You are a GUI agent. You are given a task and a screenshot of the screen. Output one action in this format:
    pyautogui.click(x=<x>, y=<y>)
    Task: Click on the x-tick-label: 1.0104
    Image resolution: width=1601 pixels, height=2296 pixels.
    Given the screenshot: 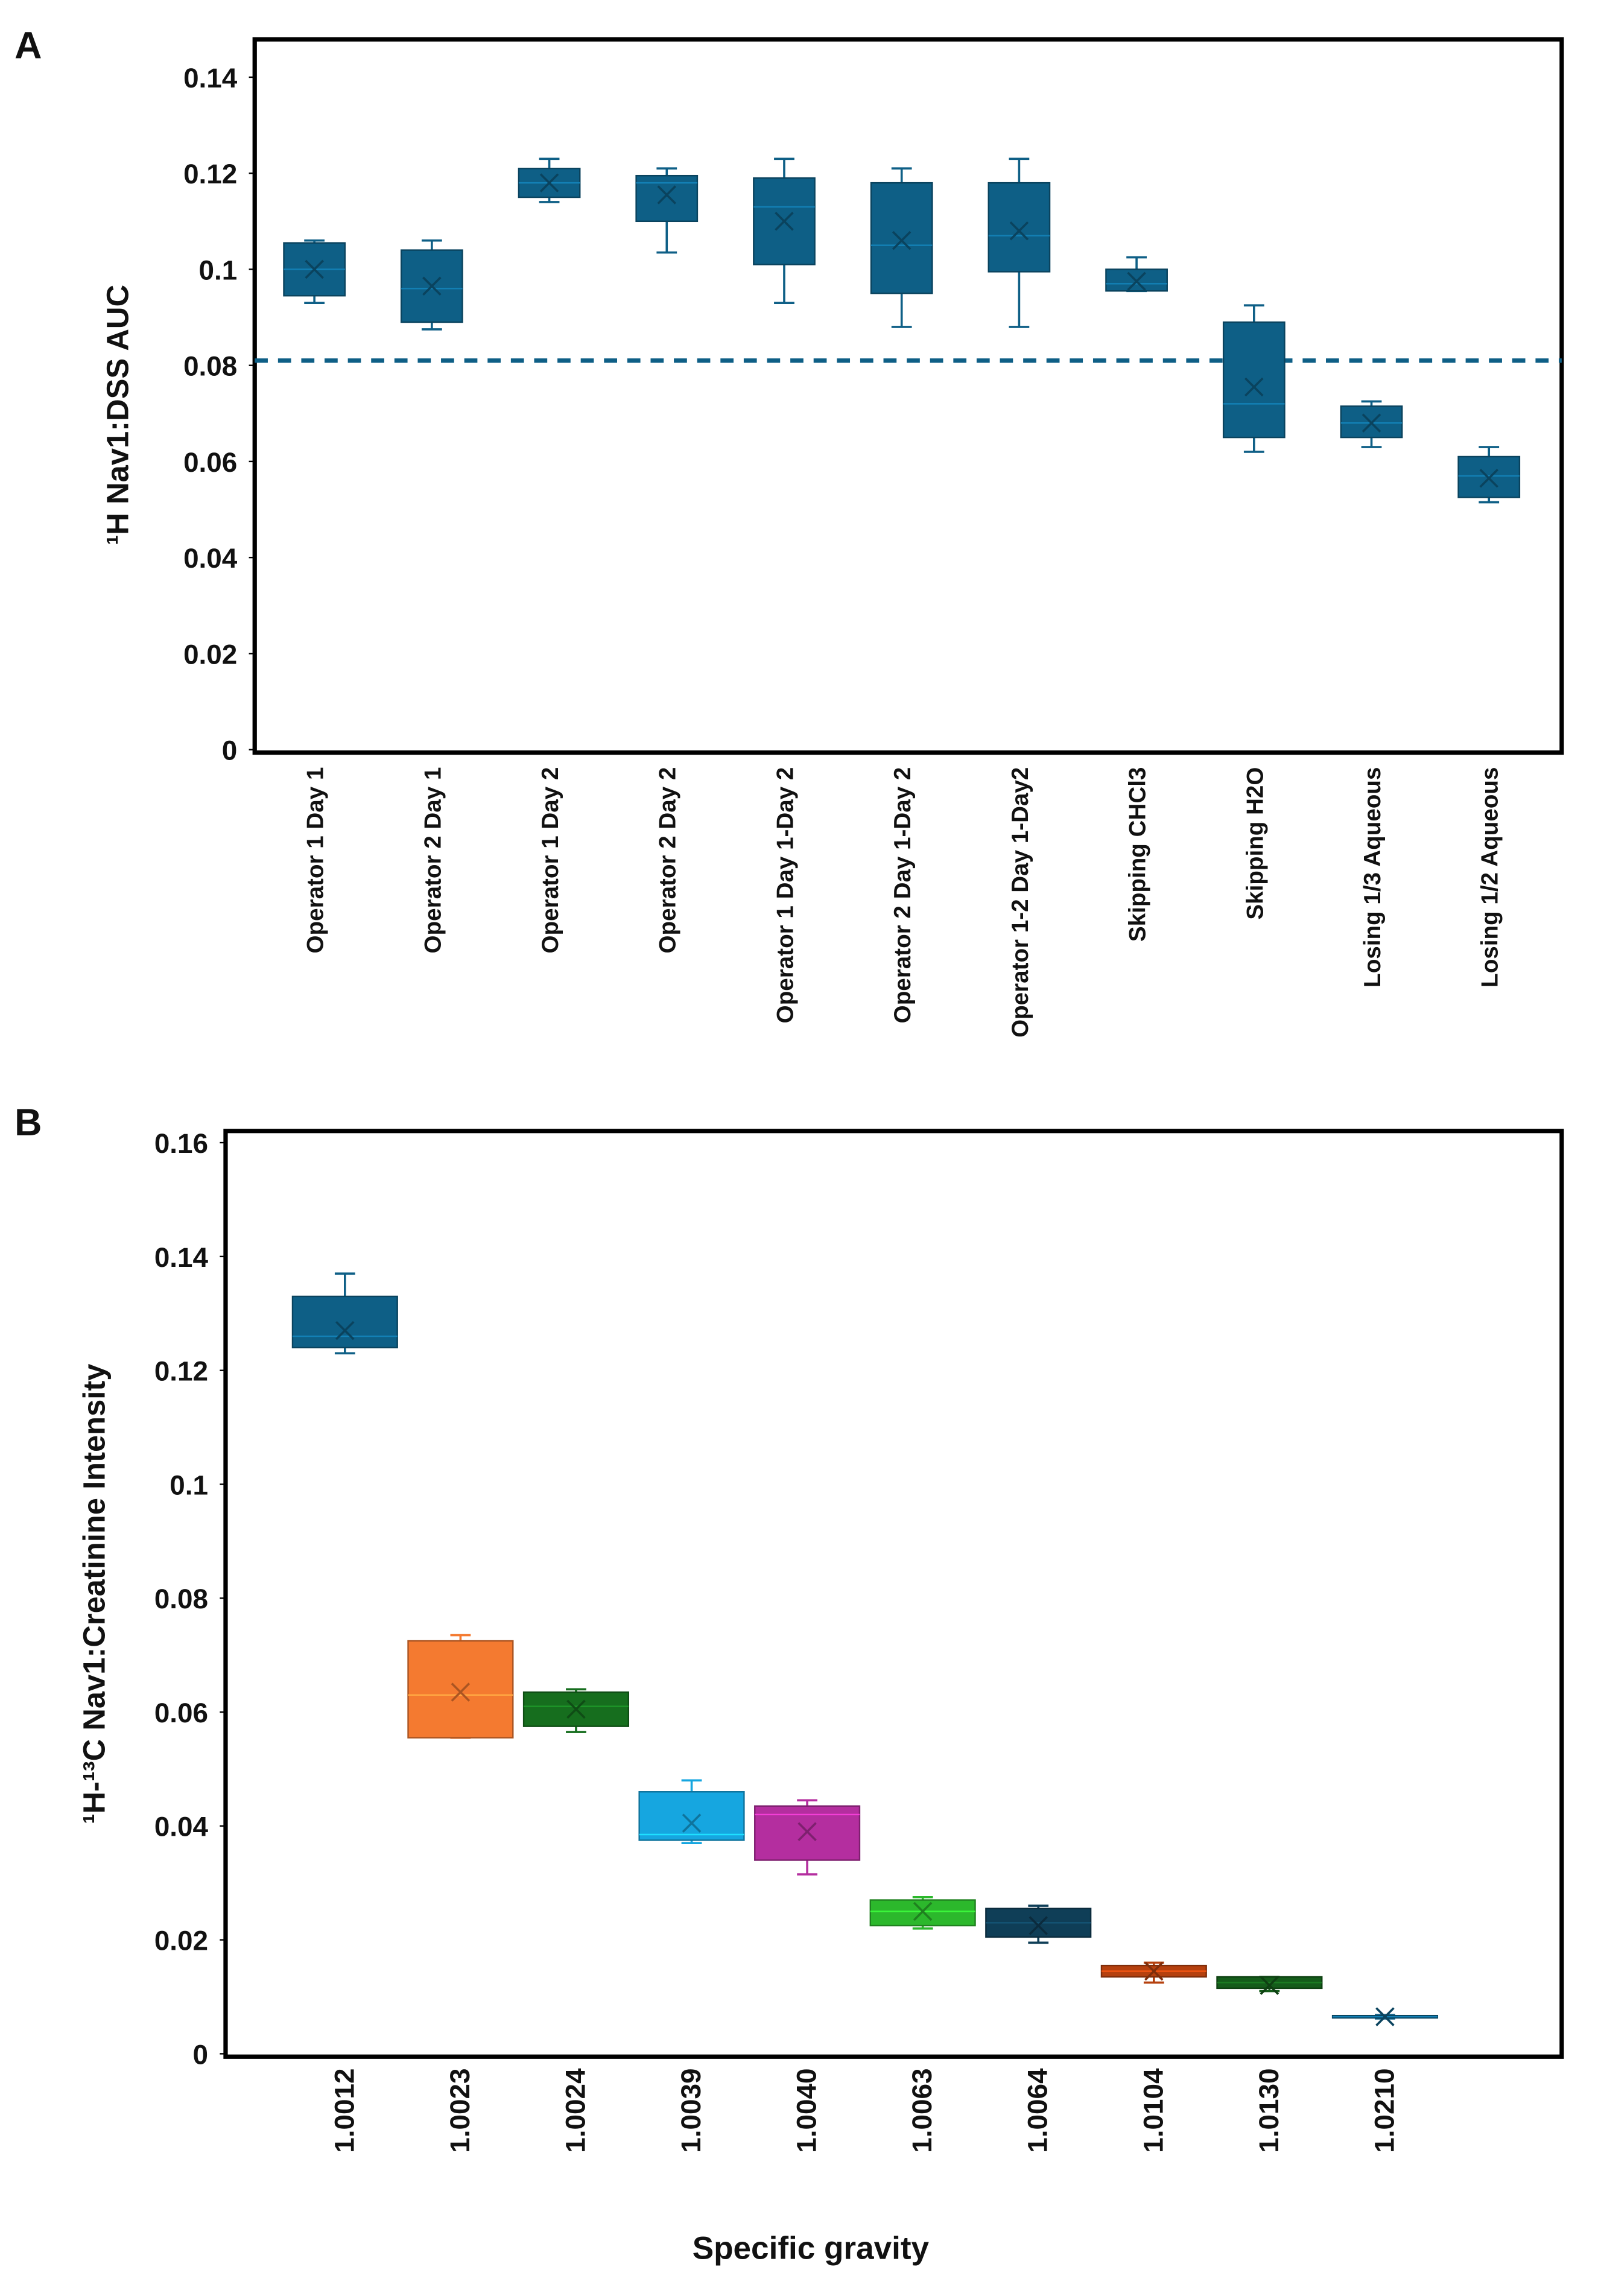 What is the action you would take?
    pyautogui.click(x=1153, y=2110)
    